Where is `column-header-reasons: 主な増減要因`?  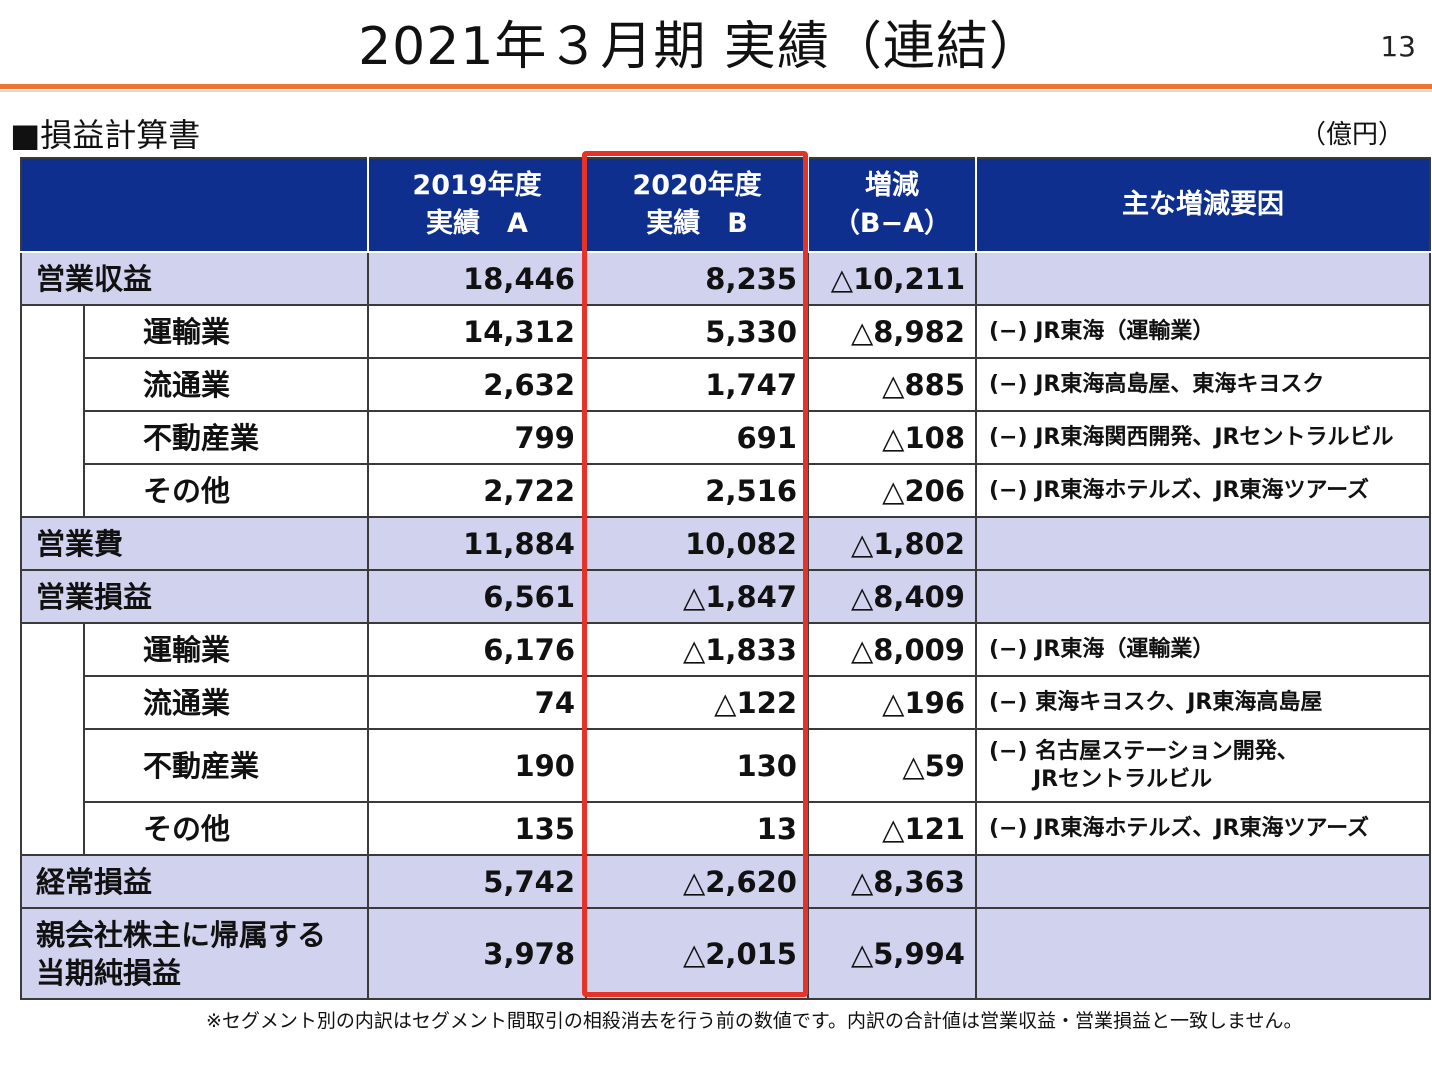
column-header-reasons: 主な増減要因 is located at coordinates (1203, 205).